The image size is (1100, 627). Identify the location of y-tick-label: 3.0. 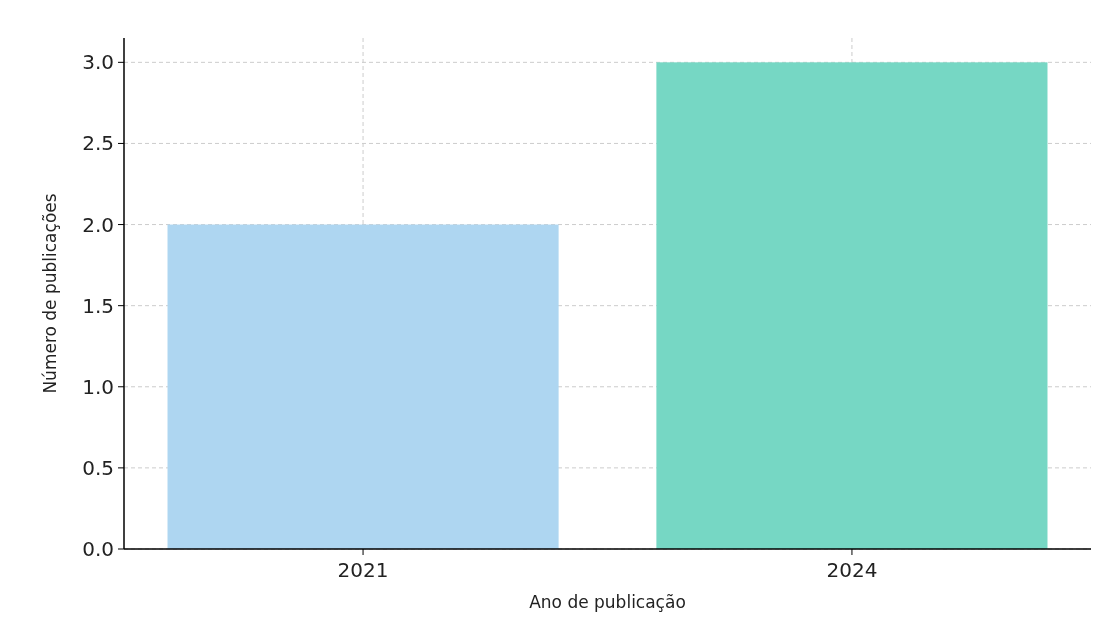
(98, 62).